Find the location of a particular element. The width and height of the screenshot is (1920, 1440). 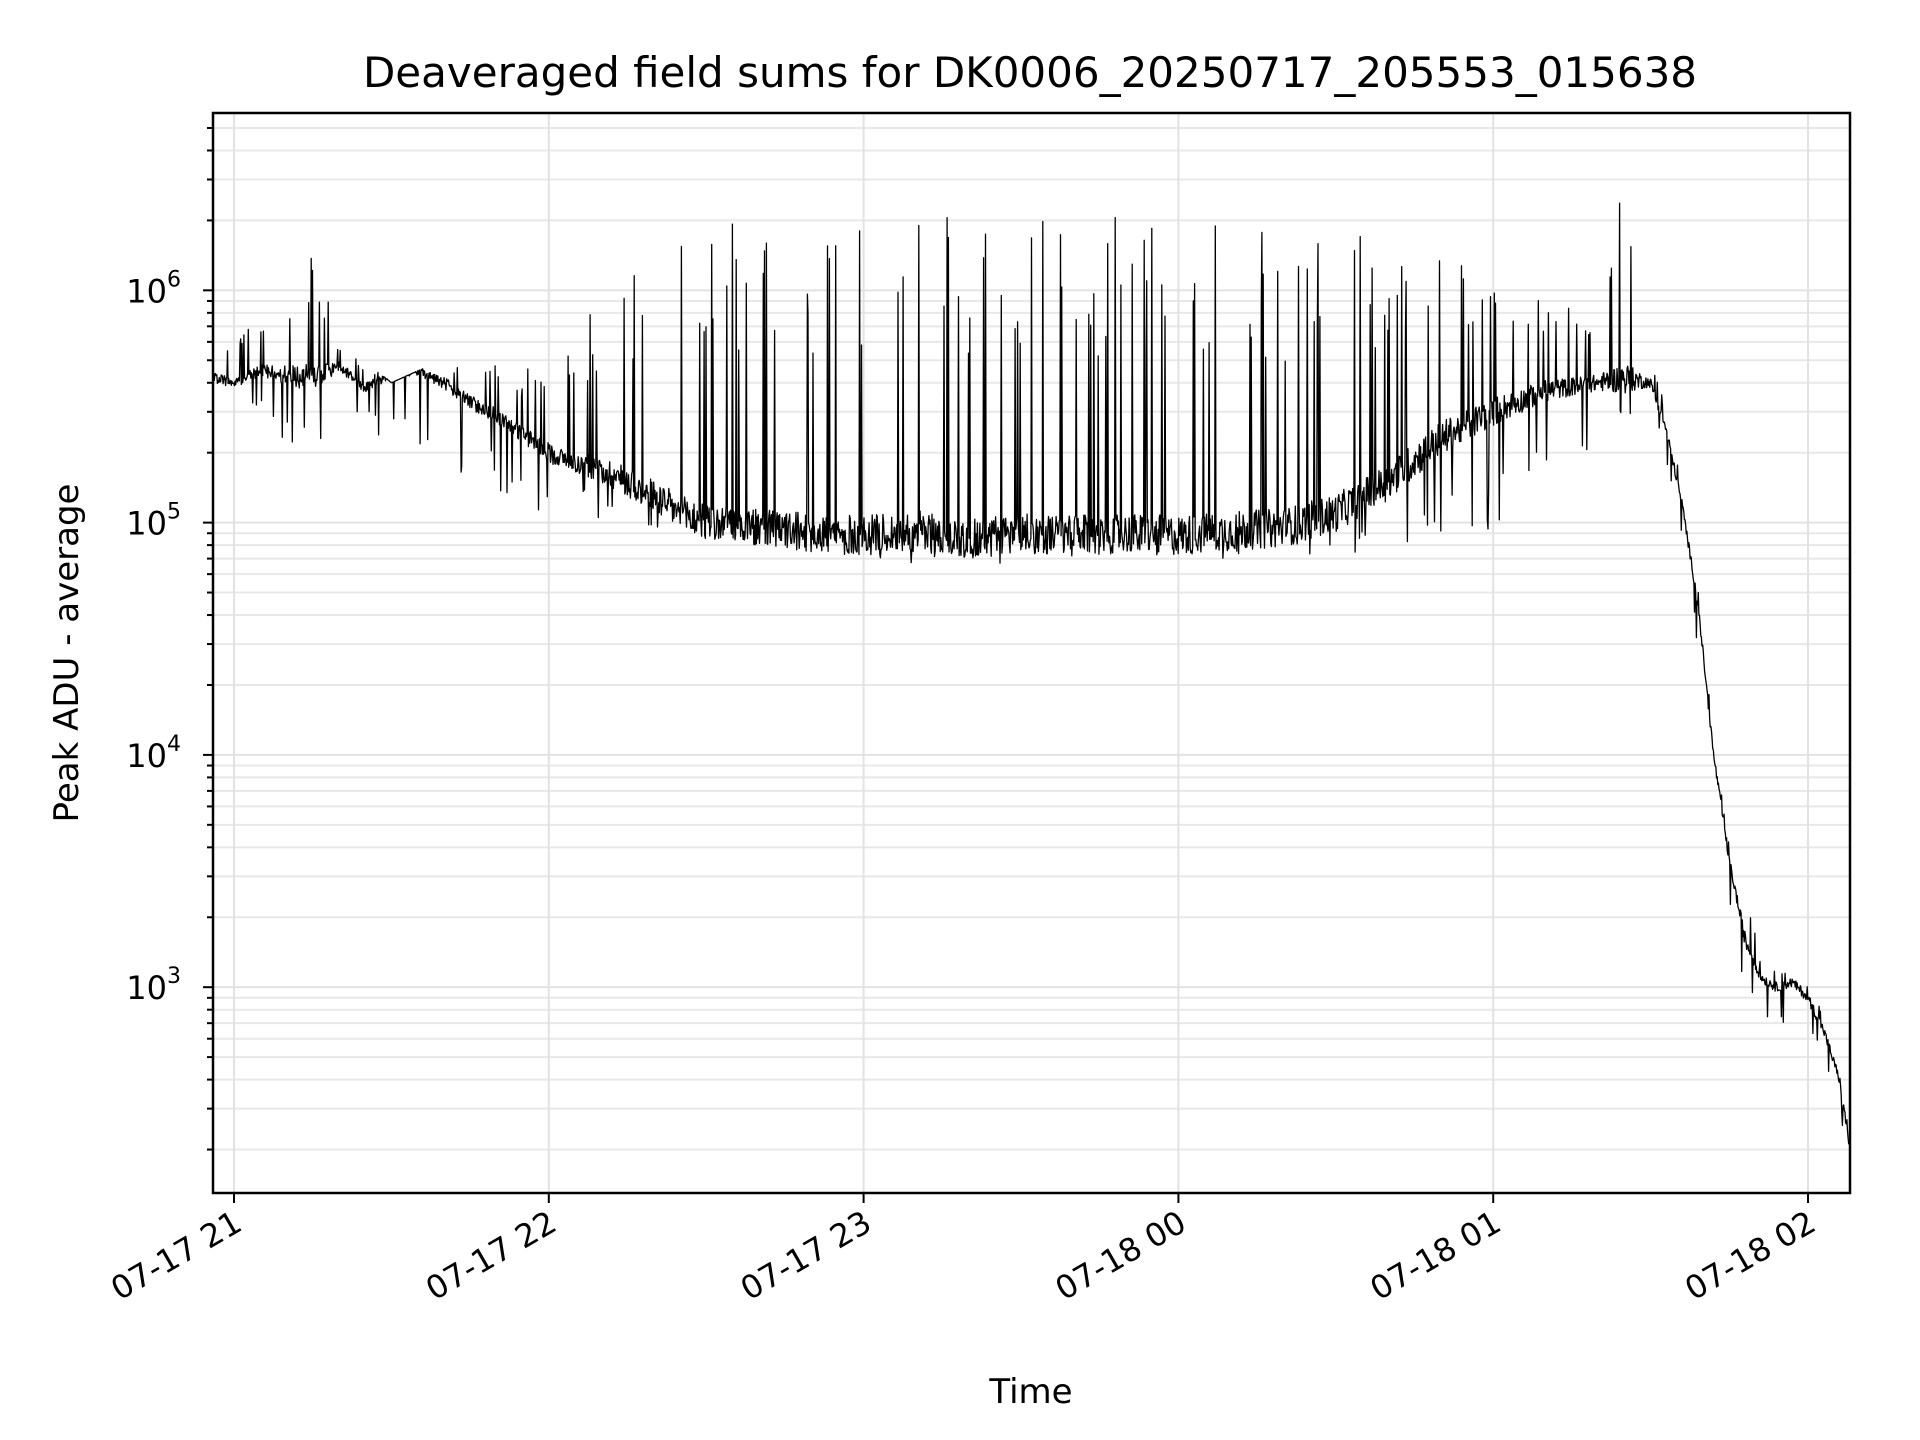

y-tick-label: 10³ is located at coordinates (153, 985).